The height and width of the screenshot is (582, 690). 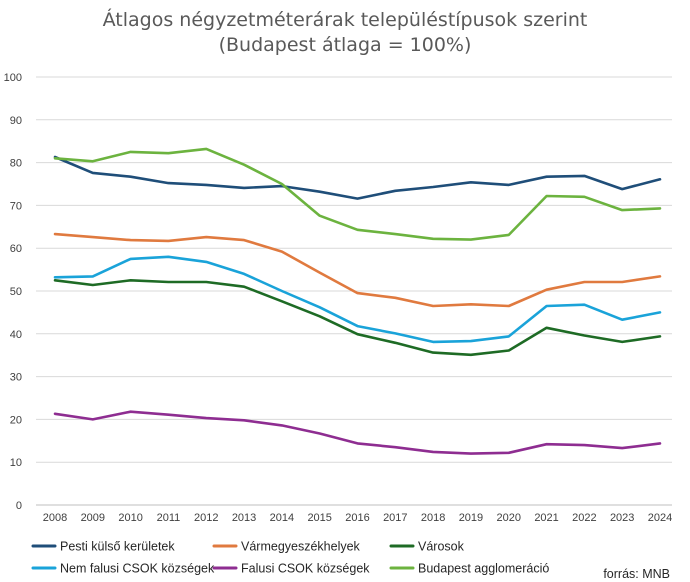 I want to click on y-axis-ticks: 0 10 20 30 40 50 60 70 80 90 100, so click(x=13, y=292).